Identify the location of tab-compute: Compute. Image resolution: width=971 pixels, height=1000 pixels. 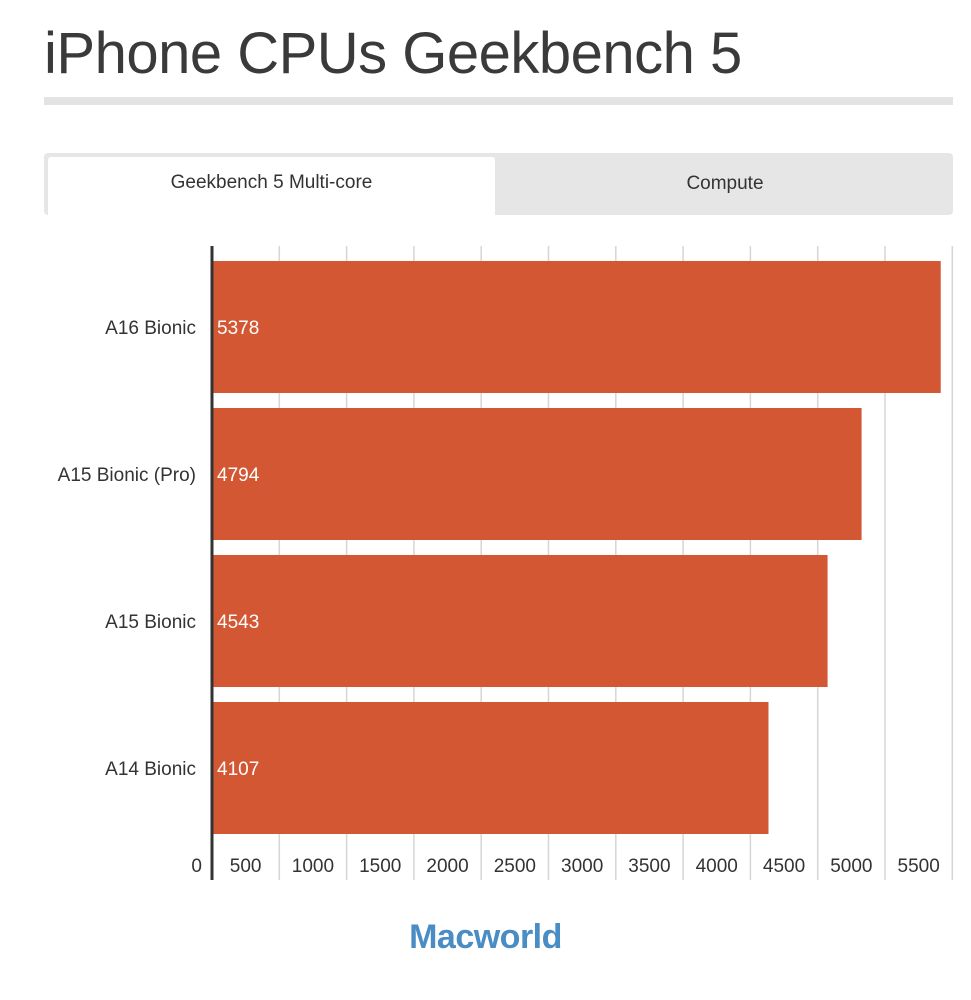
(725, 183).